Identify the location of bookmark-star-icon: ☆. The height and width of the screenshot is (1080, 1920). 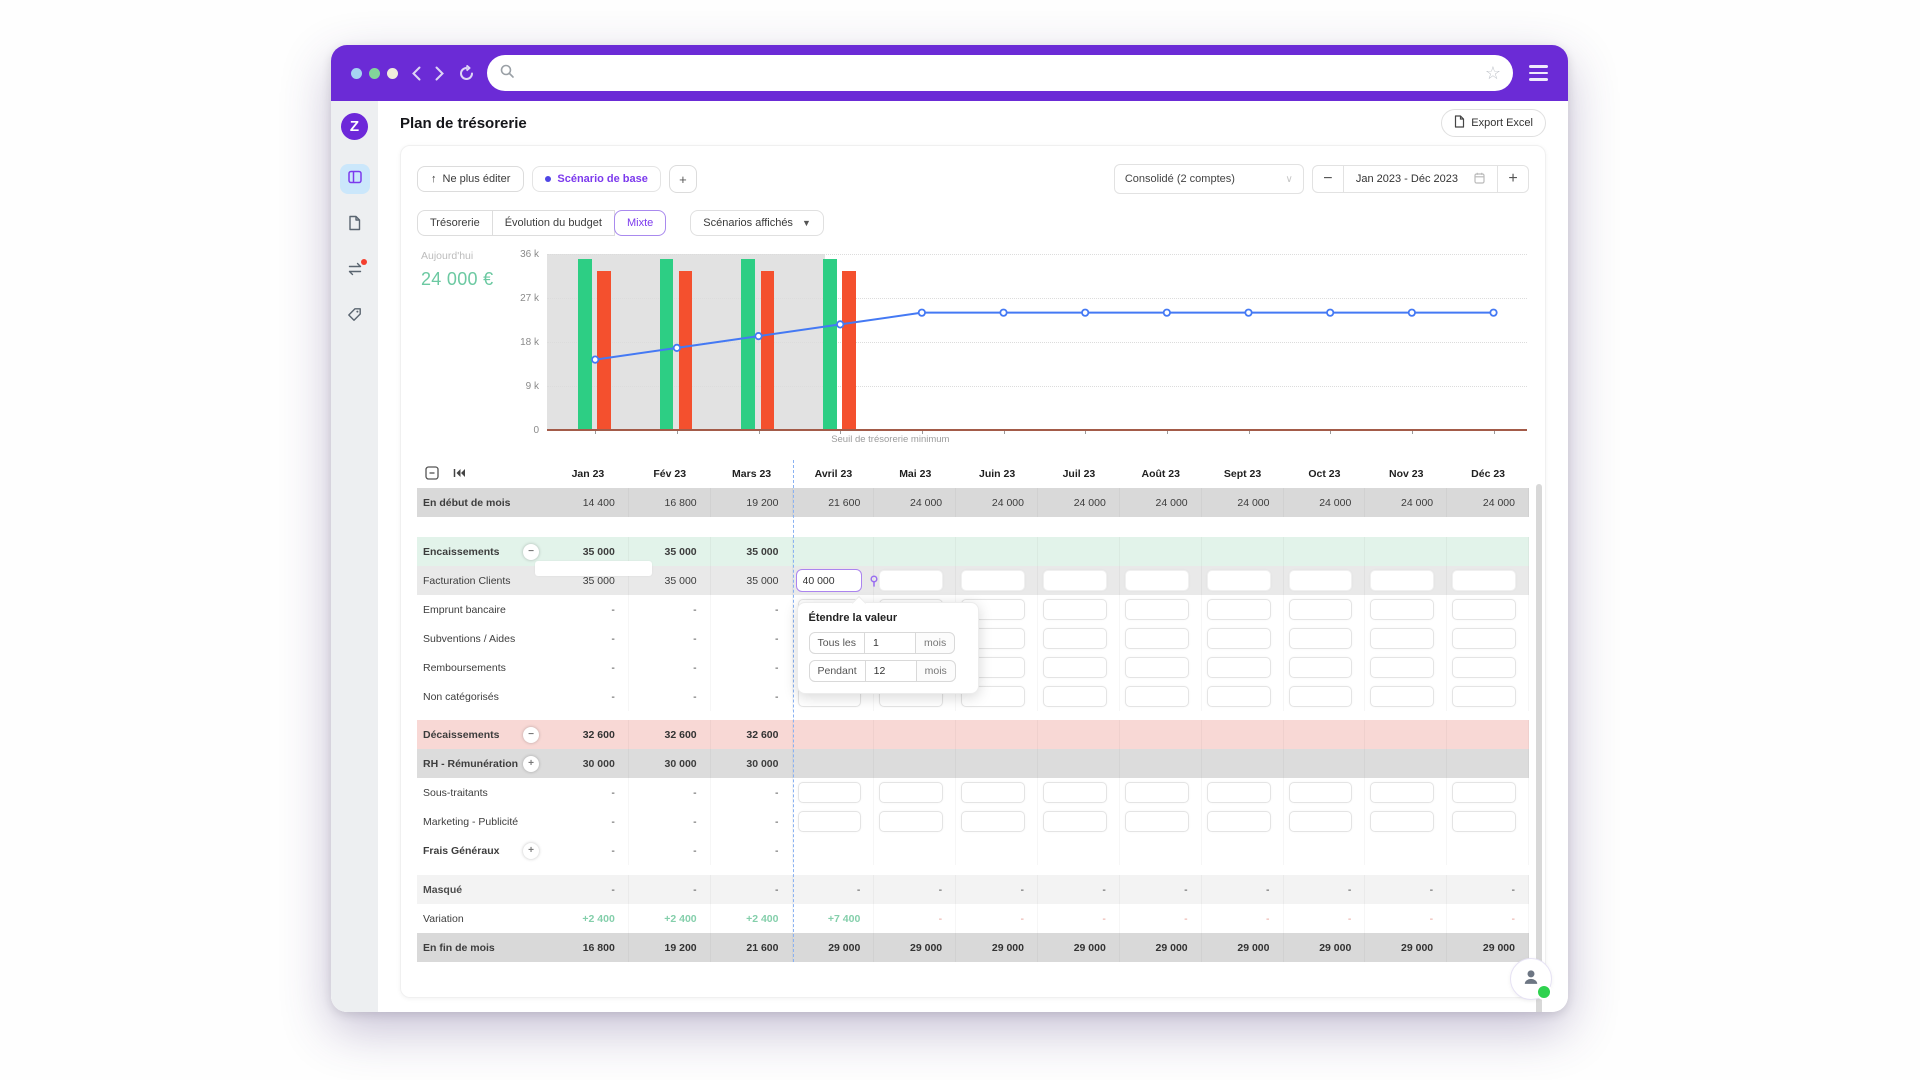
(1492, 73).